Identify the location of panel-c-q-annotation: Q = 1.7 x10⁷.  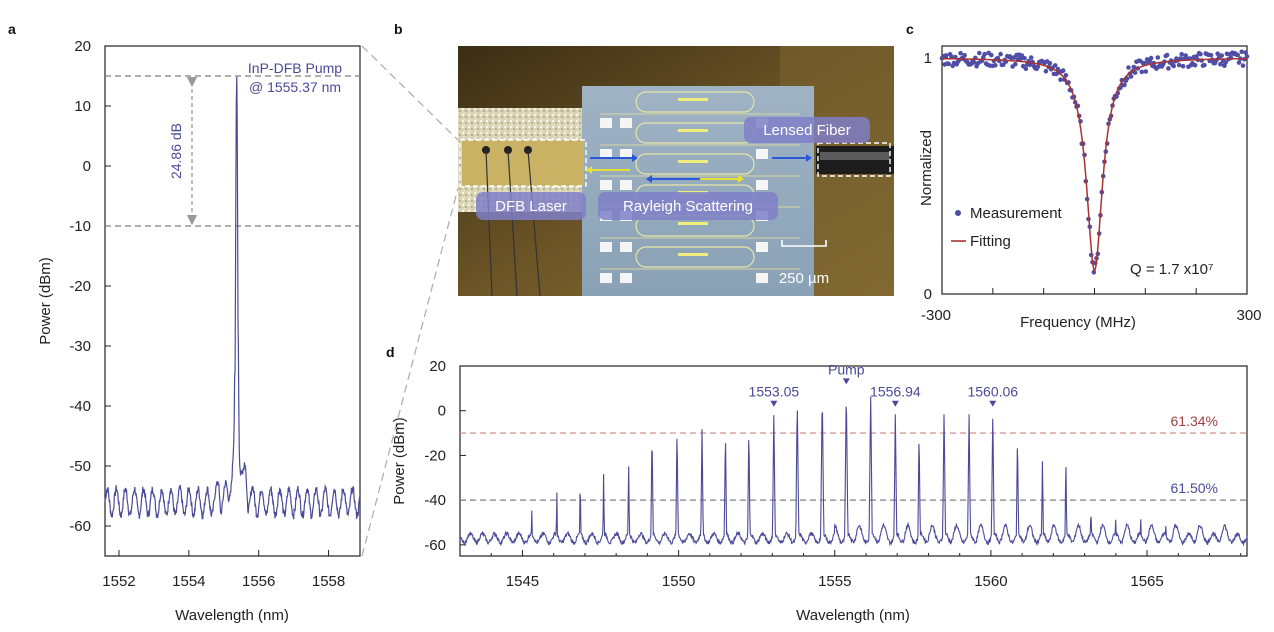
(1171, 269).